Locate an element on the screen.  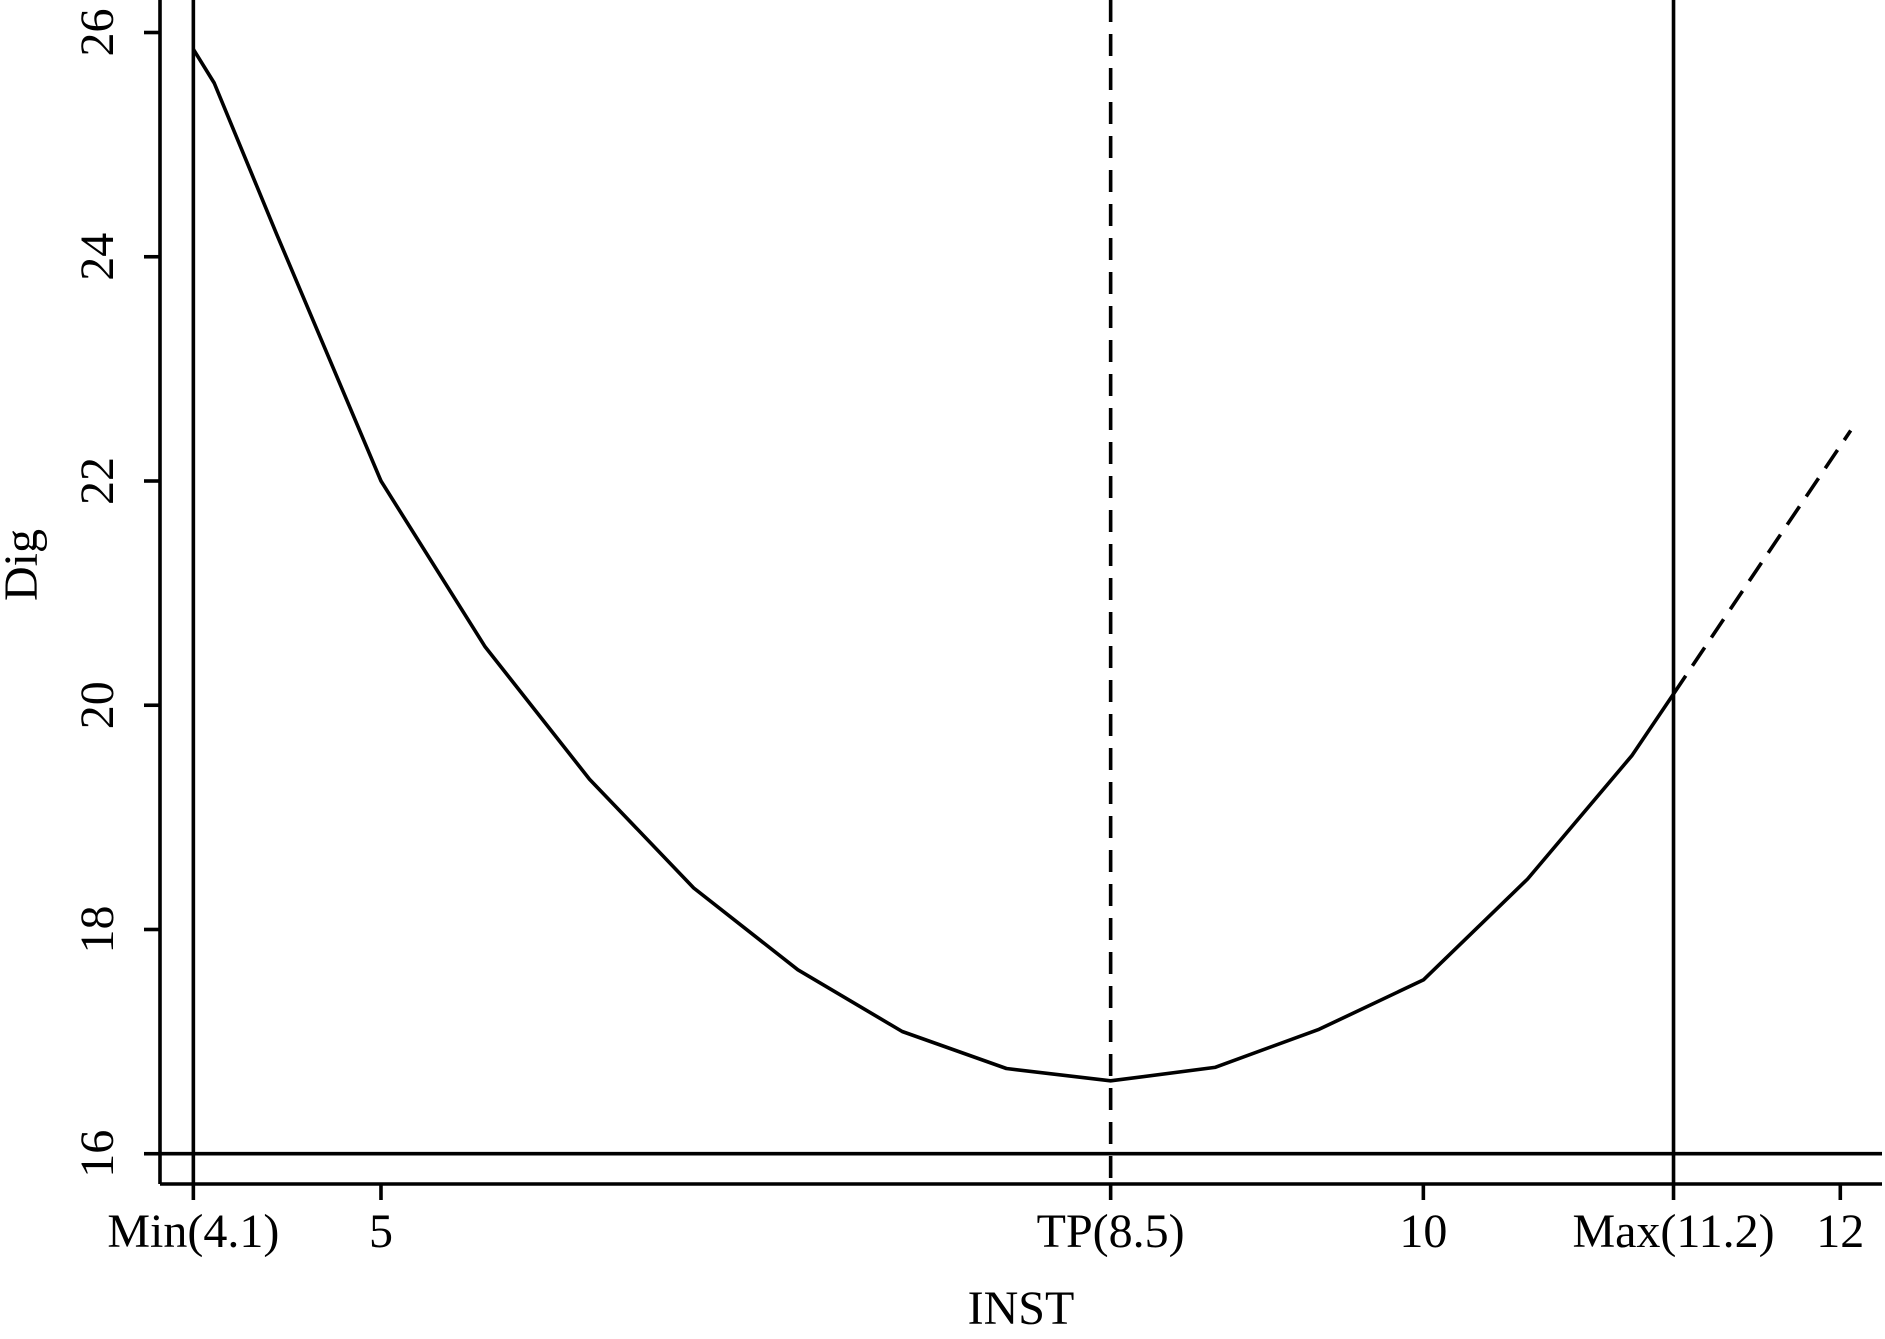
x-tick-label: TP(8.5) is located at coordinates (1111, 1231).